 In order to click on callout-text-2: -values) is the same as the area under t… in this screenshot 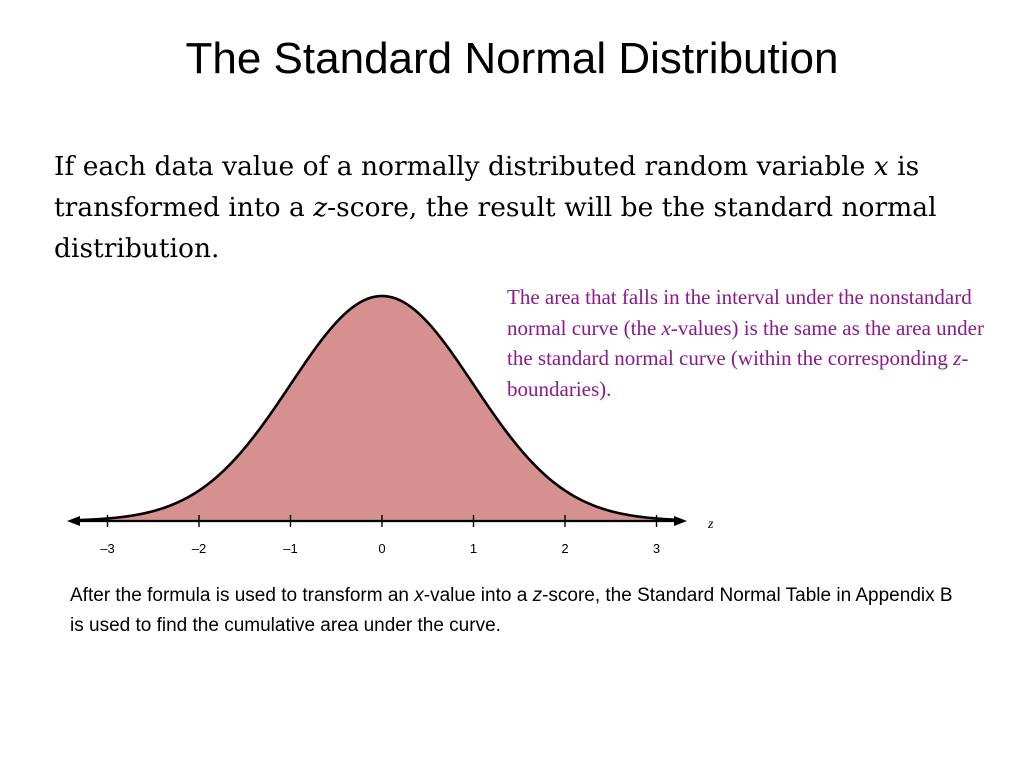, I will do `click(745, 343)`.